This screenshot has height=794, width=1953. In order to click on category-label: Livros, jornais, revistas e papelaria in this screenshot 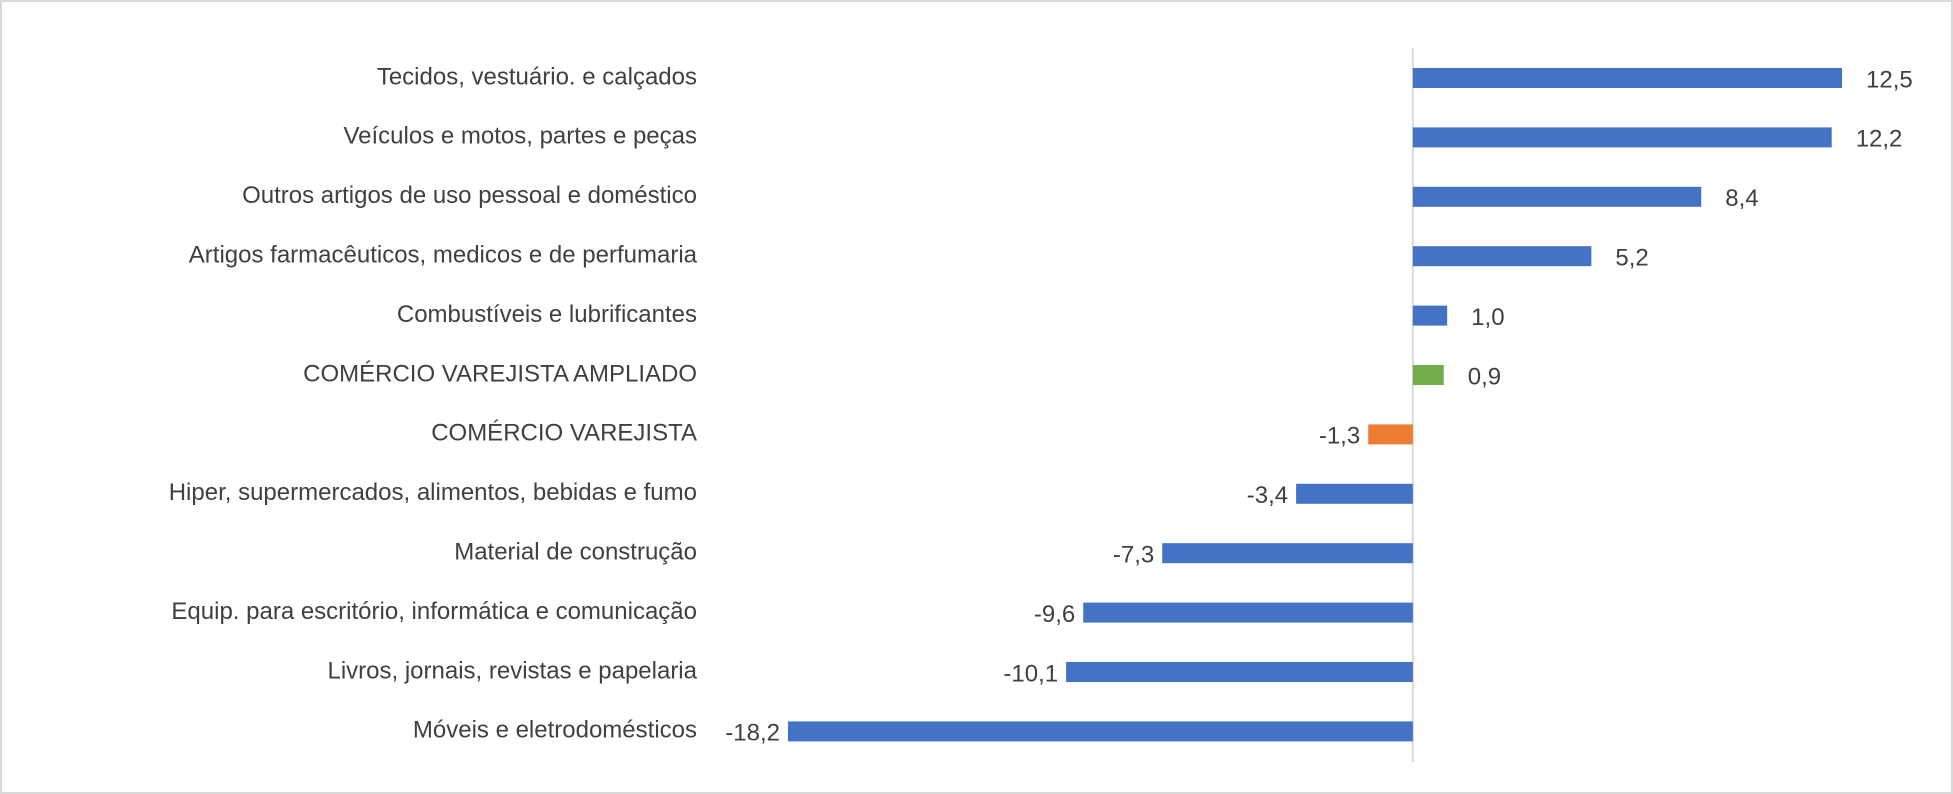, I will do `click(512, 670)`.